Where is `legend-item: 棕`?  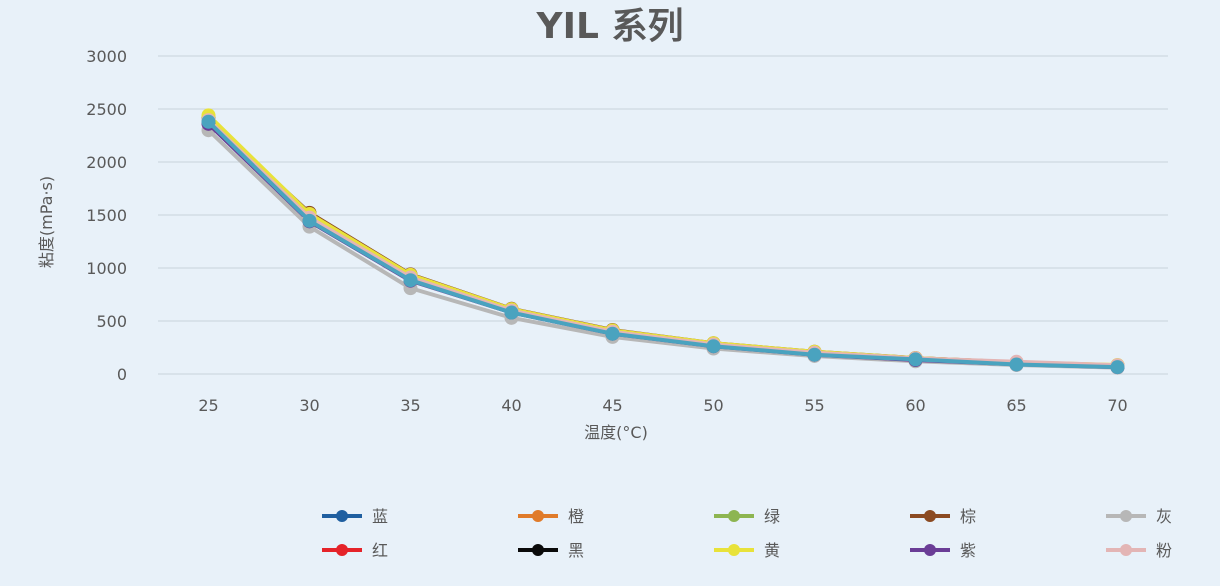 legend-item: 棕 is located at coordinates (943, 516).